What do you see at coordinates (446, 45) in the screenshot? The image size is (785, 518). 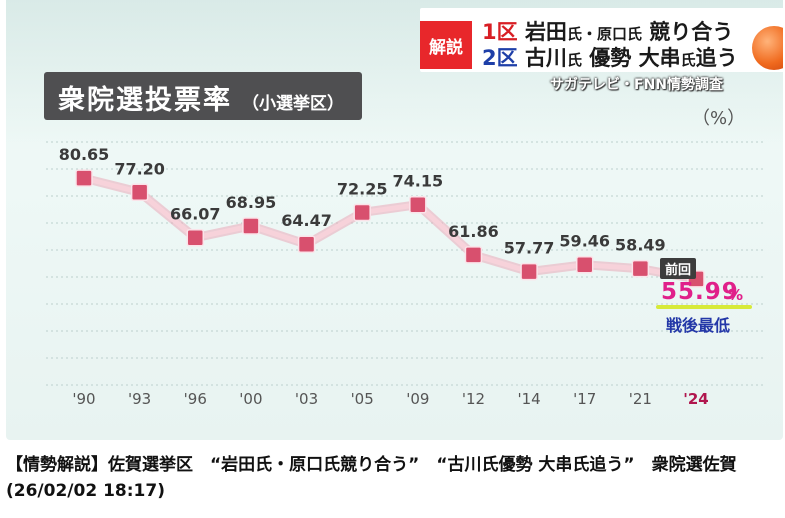 I see `explainer-tag: 解説` at bounding box center [446, 45].